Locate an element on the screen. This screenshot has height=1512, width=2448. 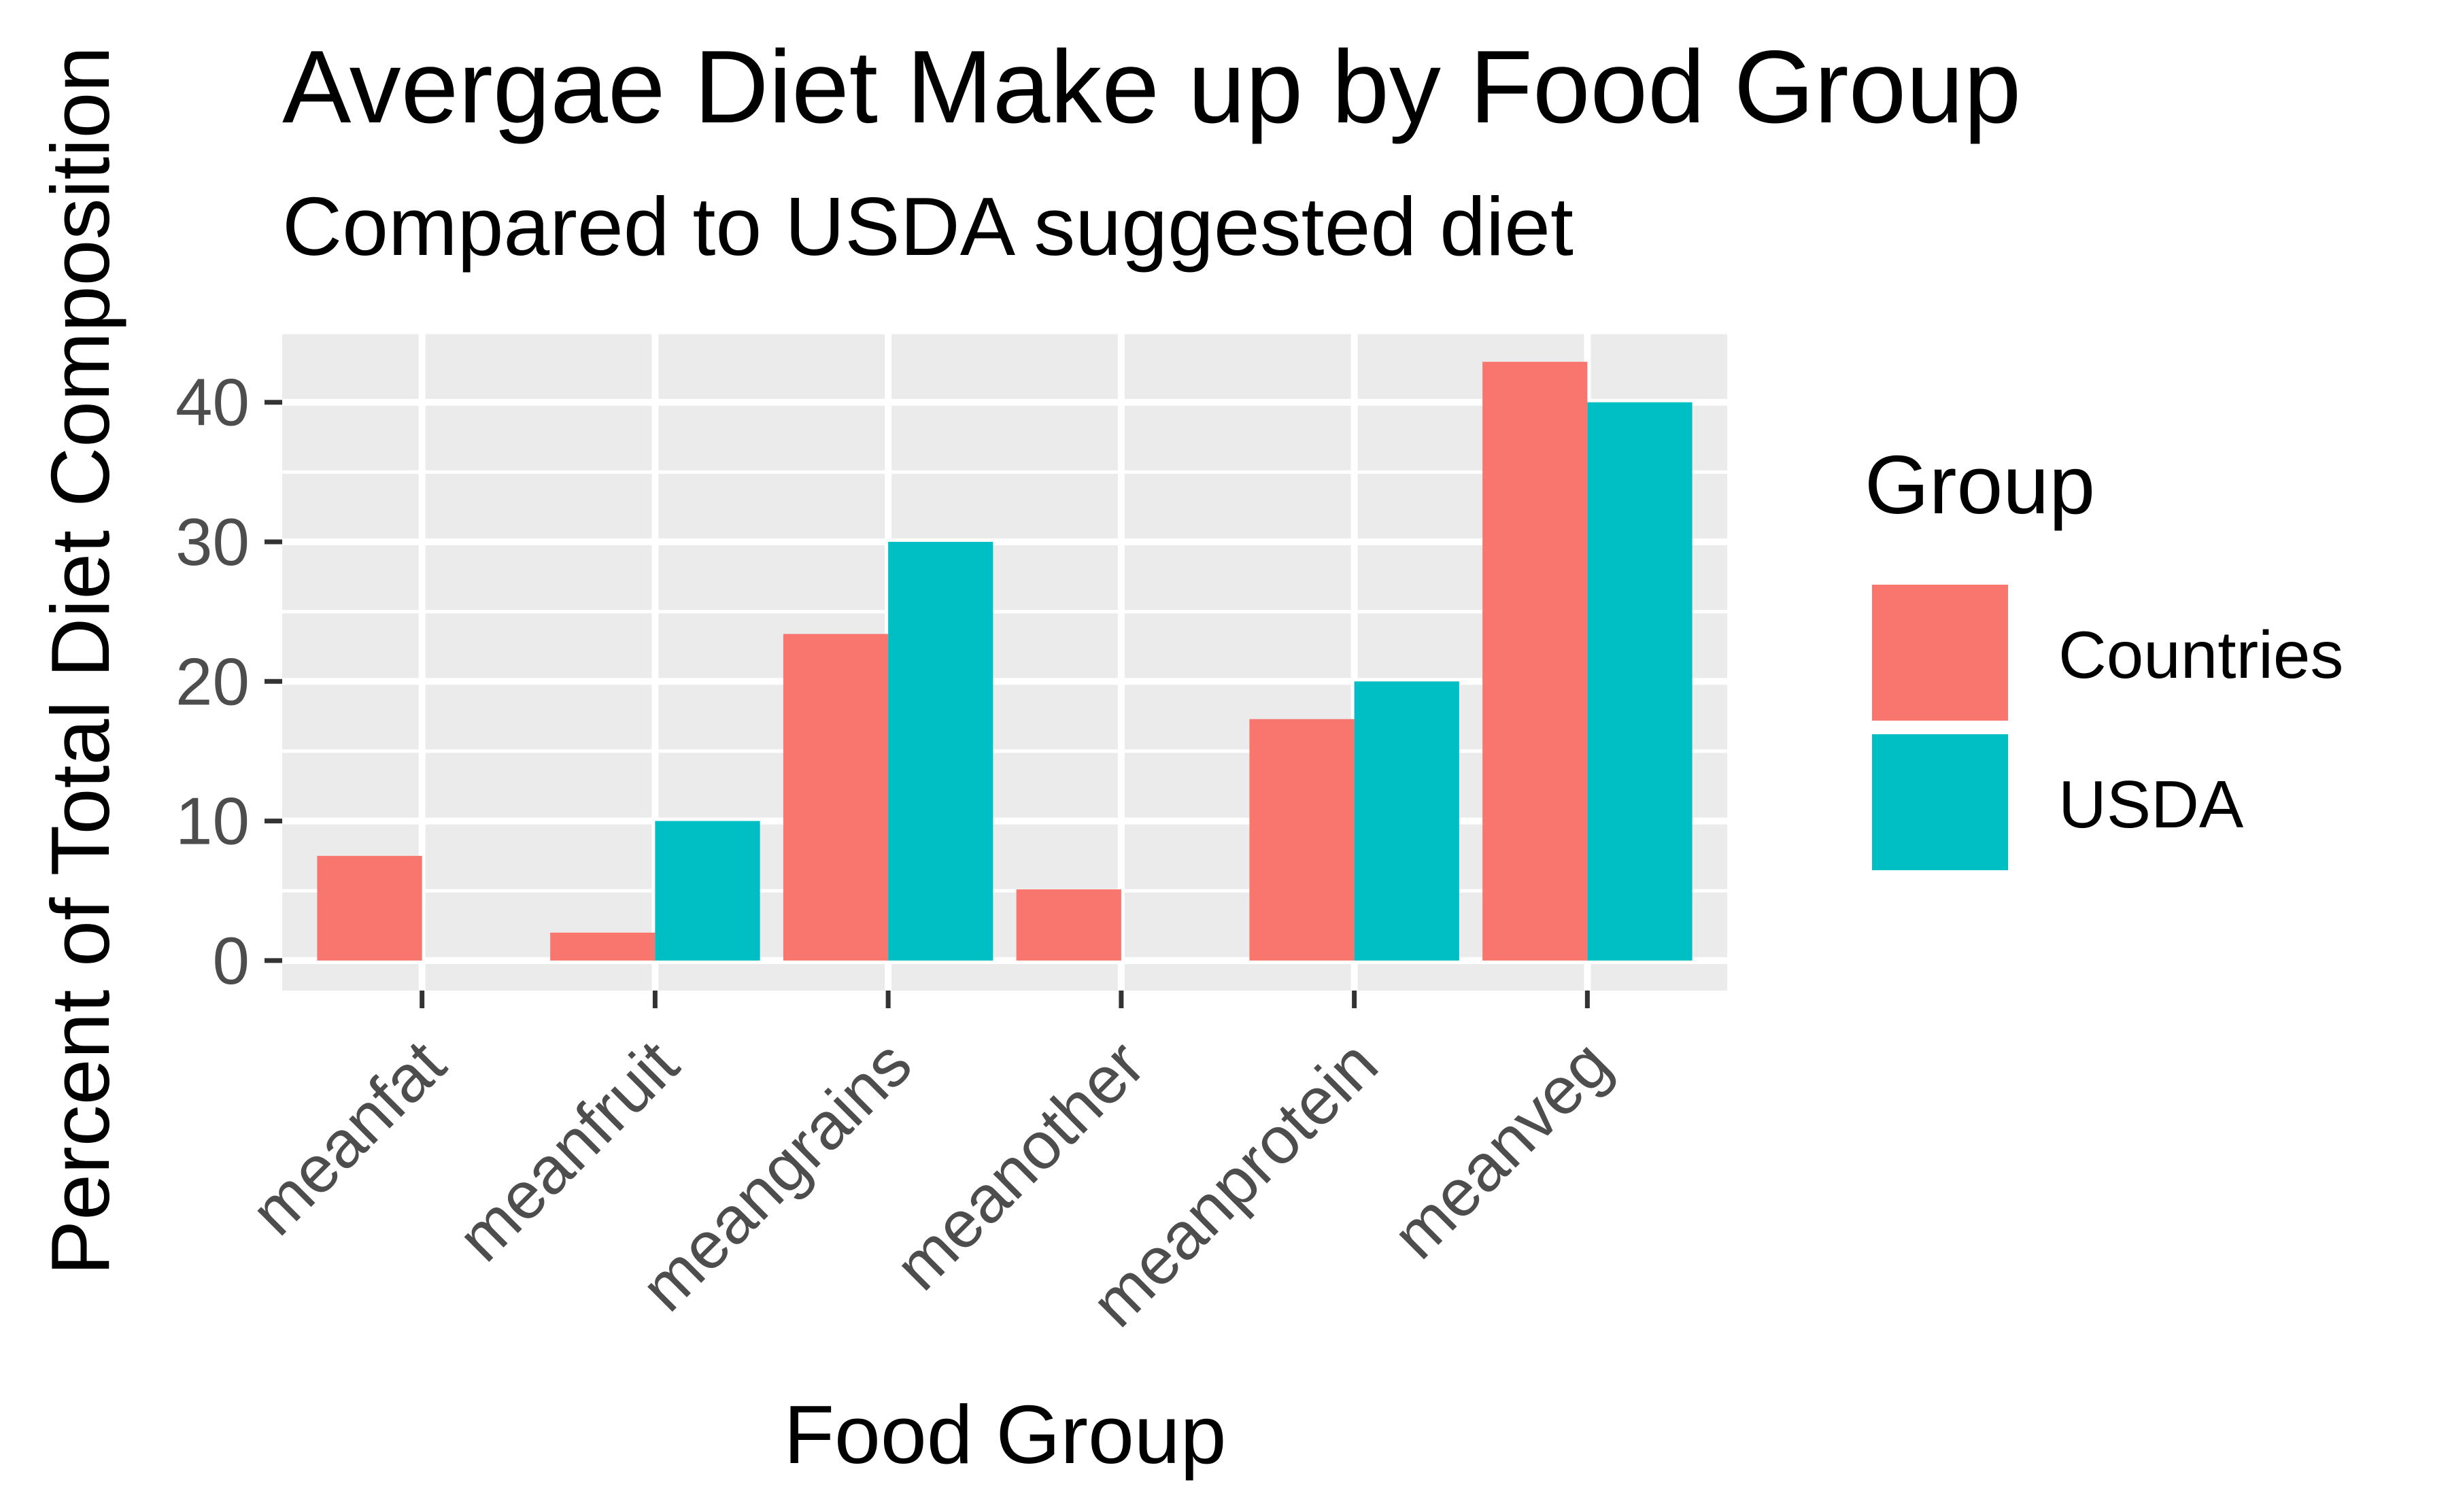
bar-countries-meanother is located at coordinates (1069, 925).